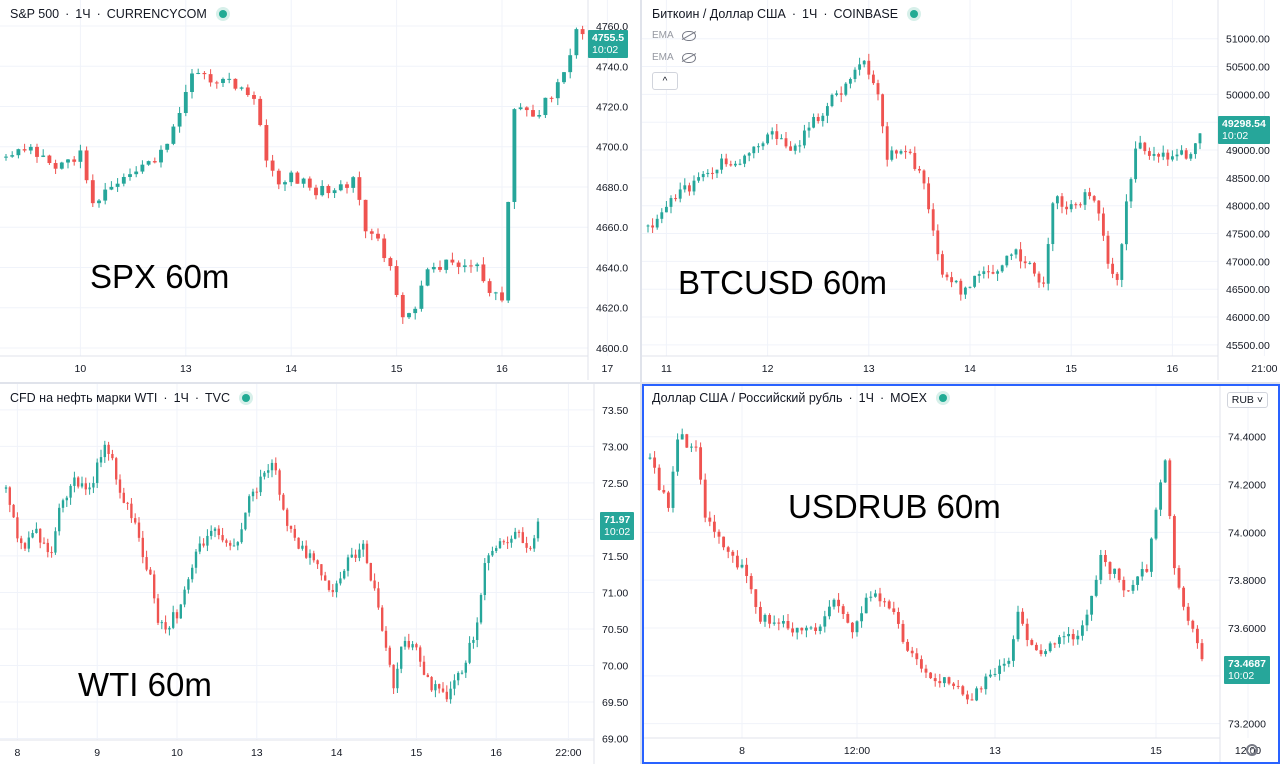 The image size is (1280, 764). What do you see at coordinates (665, 81) in the screenshot?
I see `collapse-indicators-button: ^` at bounding box center [665, 81].